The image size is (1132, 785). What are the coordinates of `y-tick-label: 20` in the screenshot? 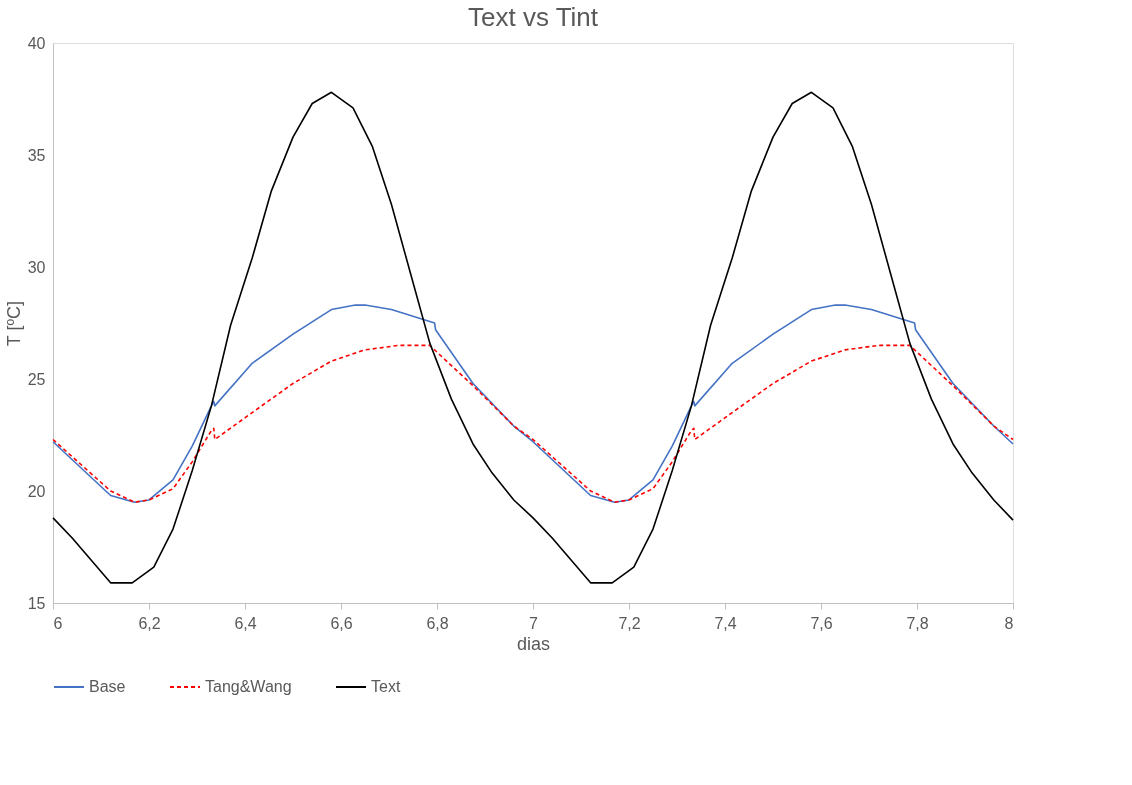 It's located at (36, 491).